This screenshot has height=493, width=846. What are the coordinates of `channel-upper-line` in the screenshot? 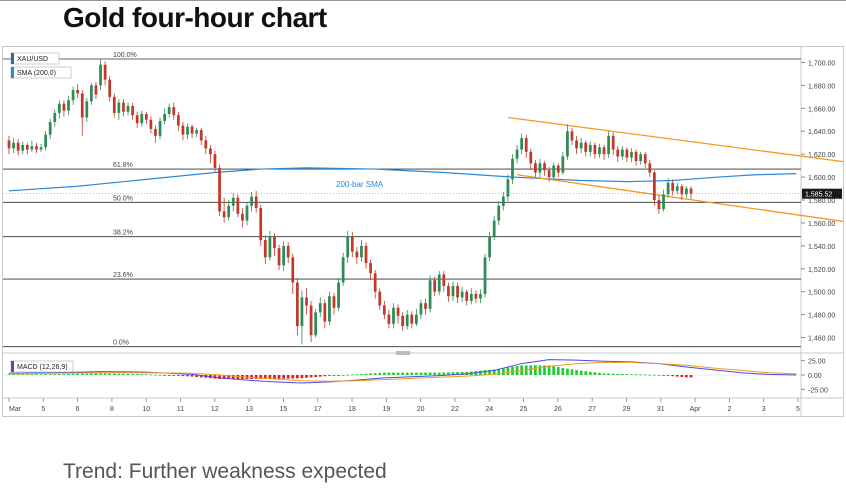 It's located at (675, 139).